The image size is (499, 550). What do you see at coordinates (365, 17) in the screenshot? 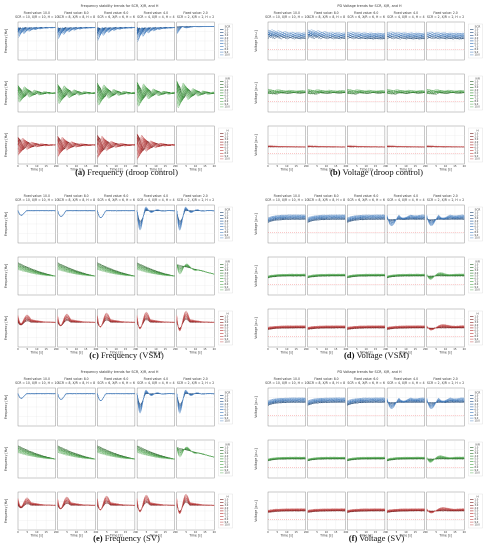
I see `column-subtitle: SCR = 6, X/R = 6, H = 6` at bounding box center [365, 17].